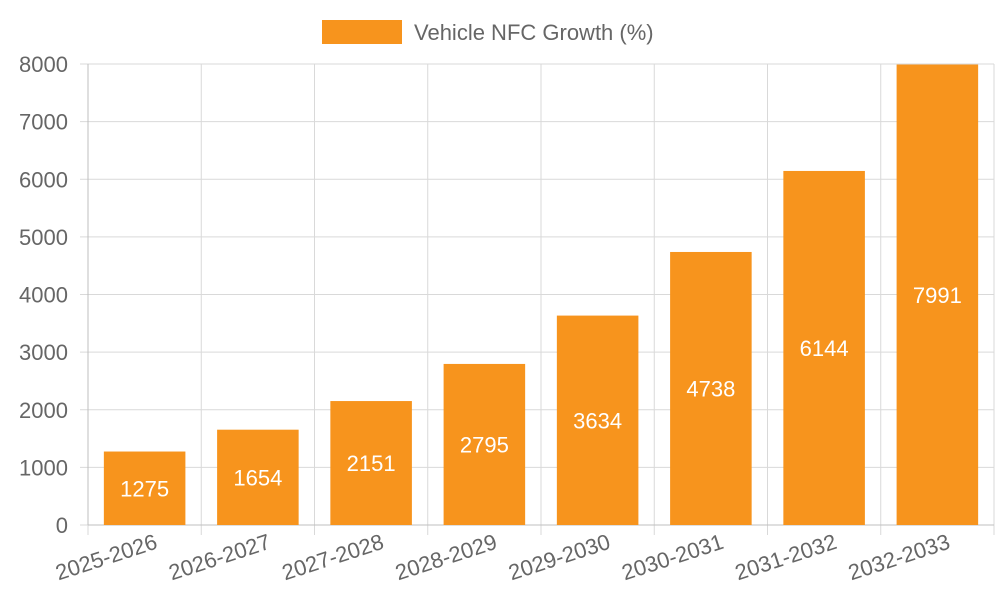 This screenshot has height=600, width=1000. I want to click on y-tick-label: 3000, so click(43, 352).